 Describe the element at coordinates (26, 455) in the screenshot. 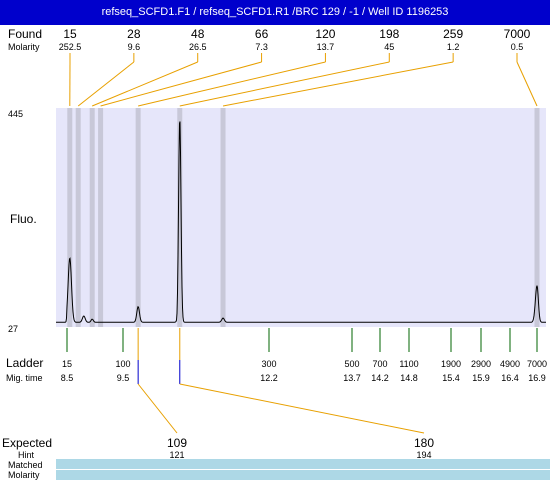

I see `hint-label: Hint` at that location.